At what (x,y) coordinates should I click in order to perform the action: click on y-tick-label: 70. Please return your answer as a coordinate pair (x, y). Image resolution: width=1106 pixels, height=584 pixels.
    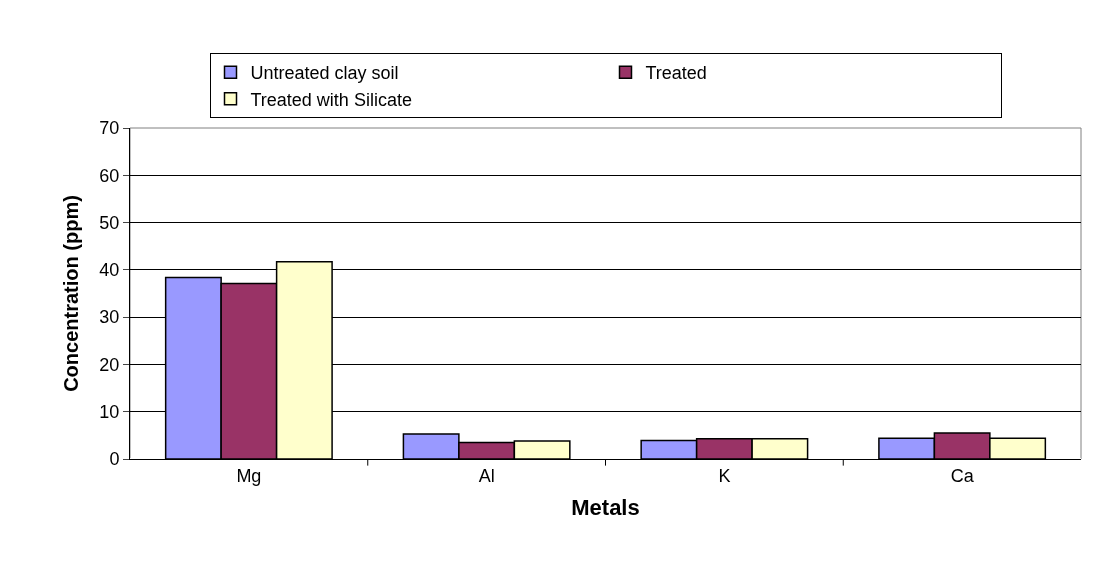
    Looking at the image, I should click on (109, 128).